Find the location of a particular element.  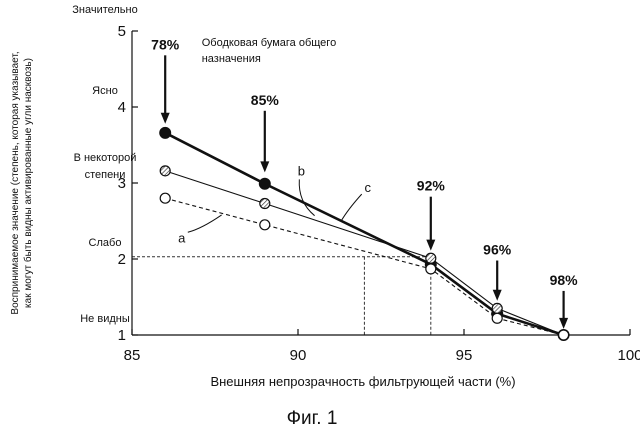

opacity-label-2: 92% is located at coordinates (431, 186).